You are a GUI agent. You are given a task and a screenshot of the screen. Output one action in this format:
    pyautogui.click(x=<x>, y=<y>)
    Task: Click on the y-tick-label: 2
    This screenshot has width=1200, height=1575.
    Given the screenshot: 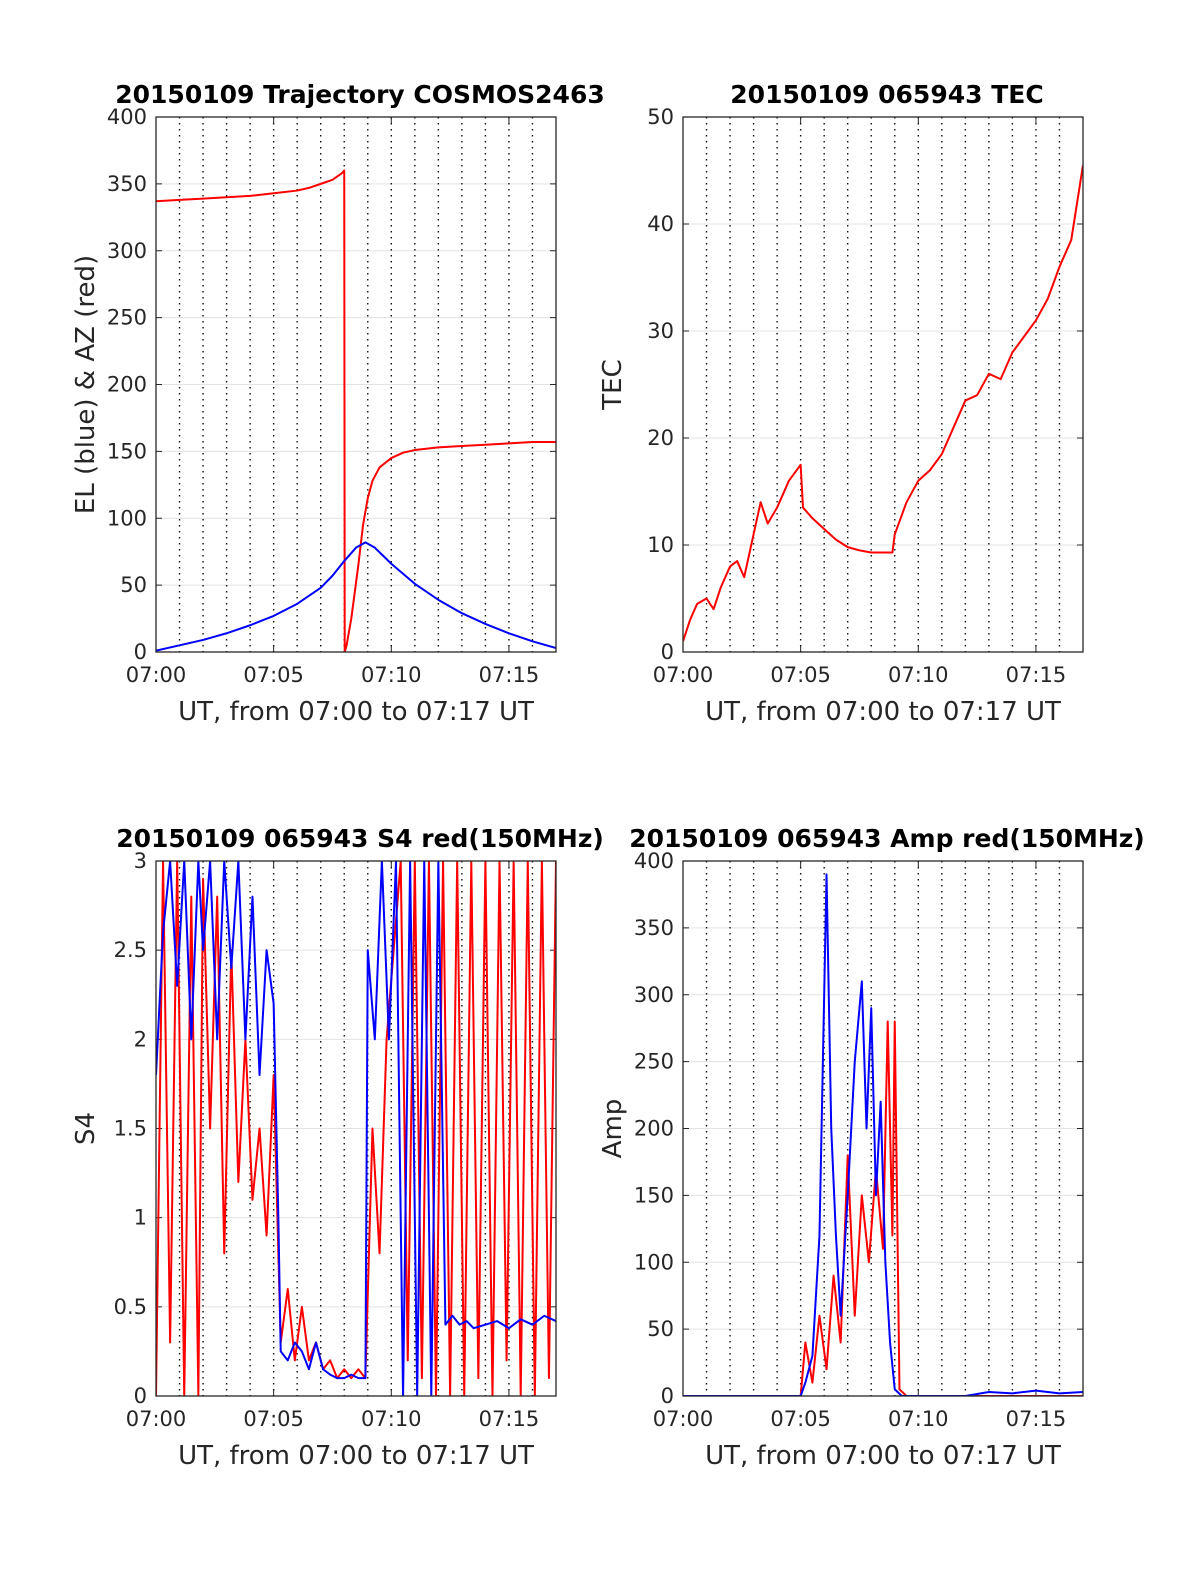 What is the action you would take?
    pyautogui.click(x=140, y=1039)
    